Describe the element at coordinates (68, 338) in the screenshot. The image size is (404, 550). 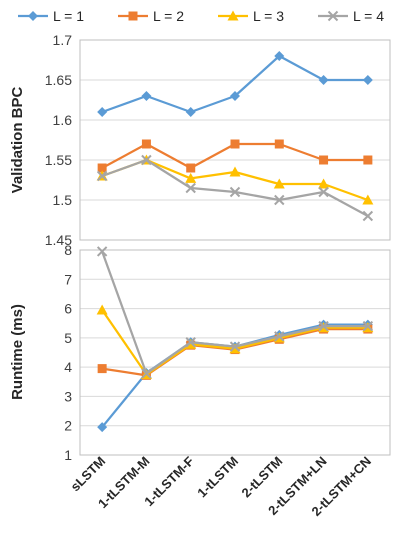
I see `y-tick-label: 5` at that location.